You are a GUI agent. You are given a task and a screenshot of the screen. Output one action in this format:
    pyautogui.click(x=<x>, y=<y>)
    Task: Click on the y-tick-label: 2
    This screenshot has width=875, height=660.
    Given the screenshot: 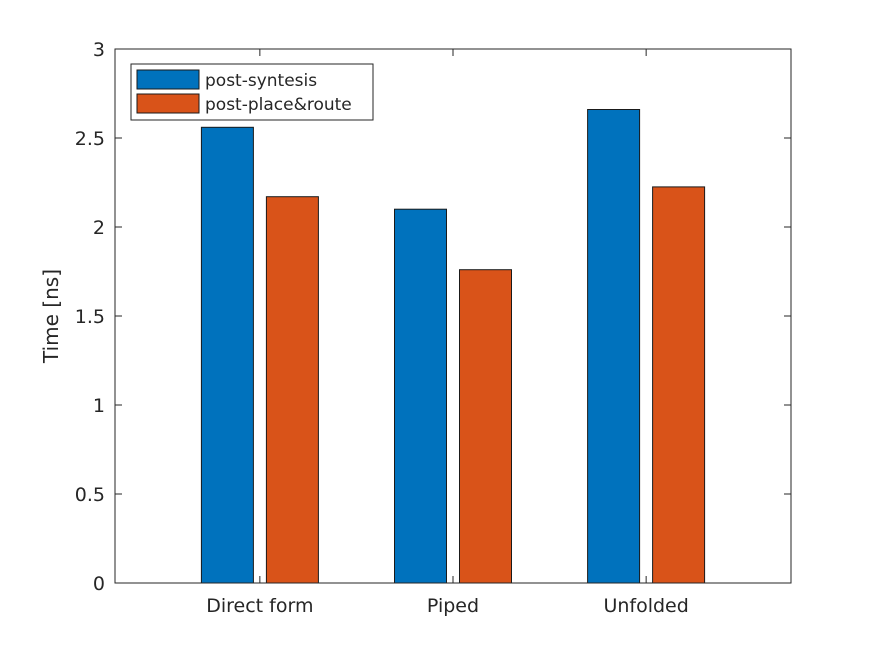 What is the action you would take?
    pyautogui.click(x=99, y=228)
    